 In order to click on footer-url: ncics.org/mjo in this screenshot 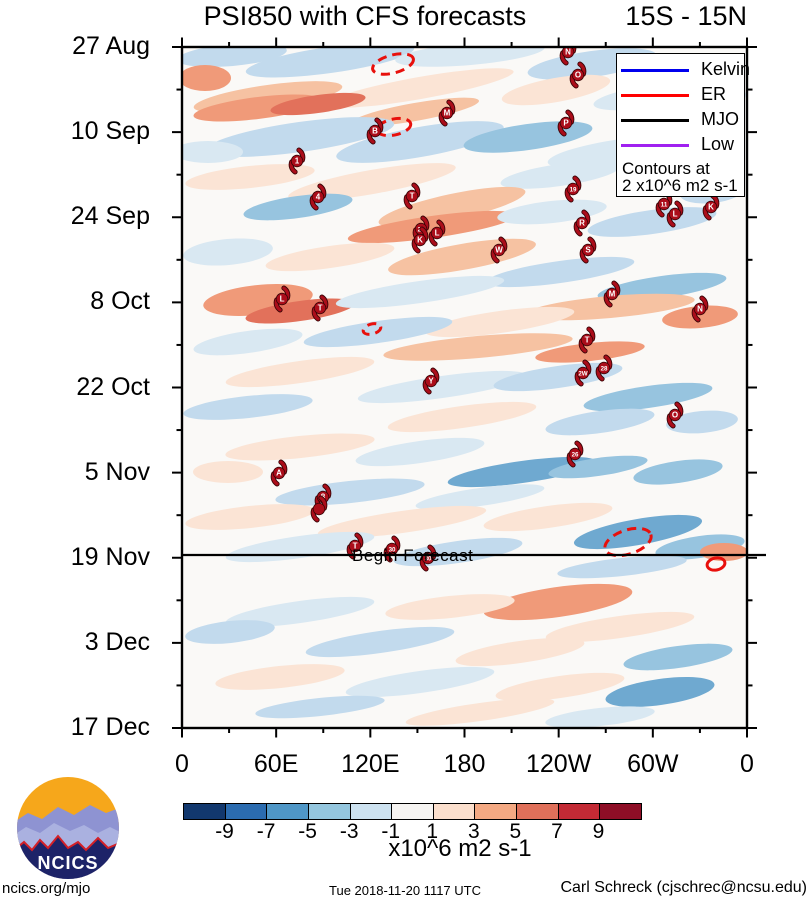, I will do `click(46, 888)`.